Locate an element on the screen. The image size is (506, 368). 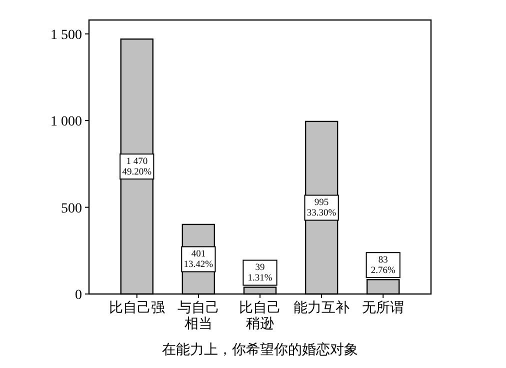
x-tick-label: 无所谓 is located at coordinates (383, 309).